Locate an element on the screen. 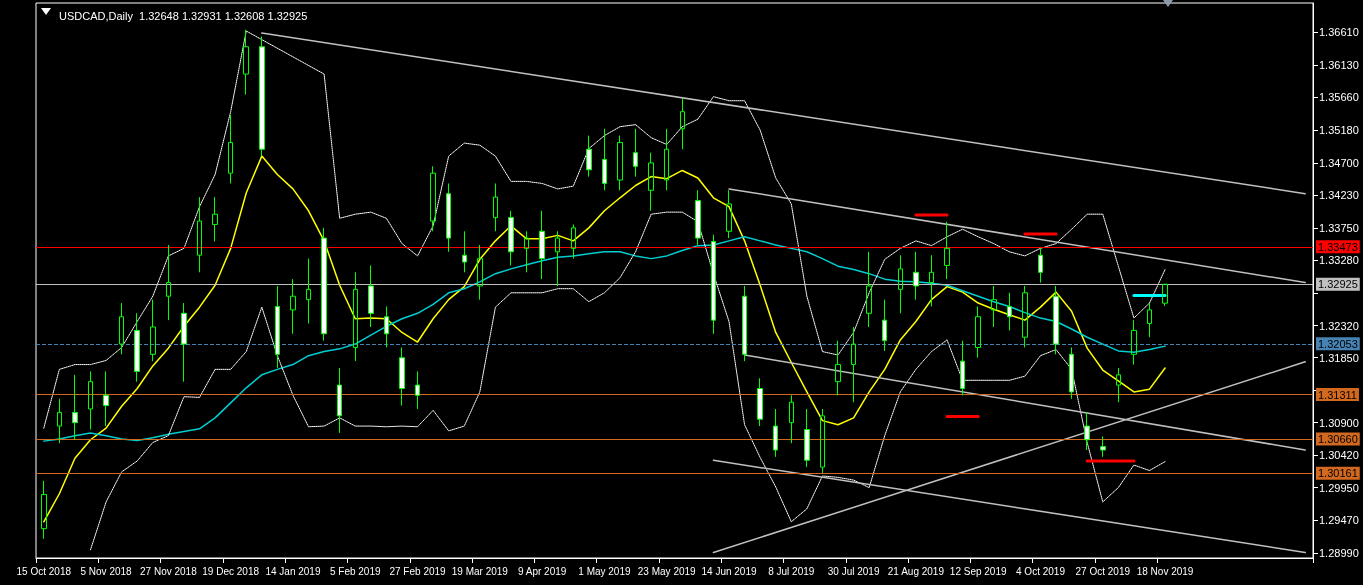  x-tick-label: 5 Nov 2018 is located at coordinates (106, 571).